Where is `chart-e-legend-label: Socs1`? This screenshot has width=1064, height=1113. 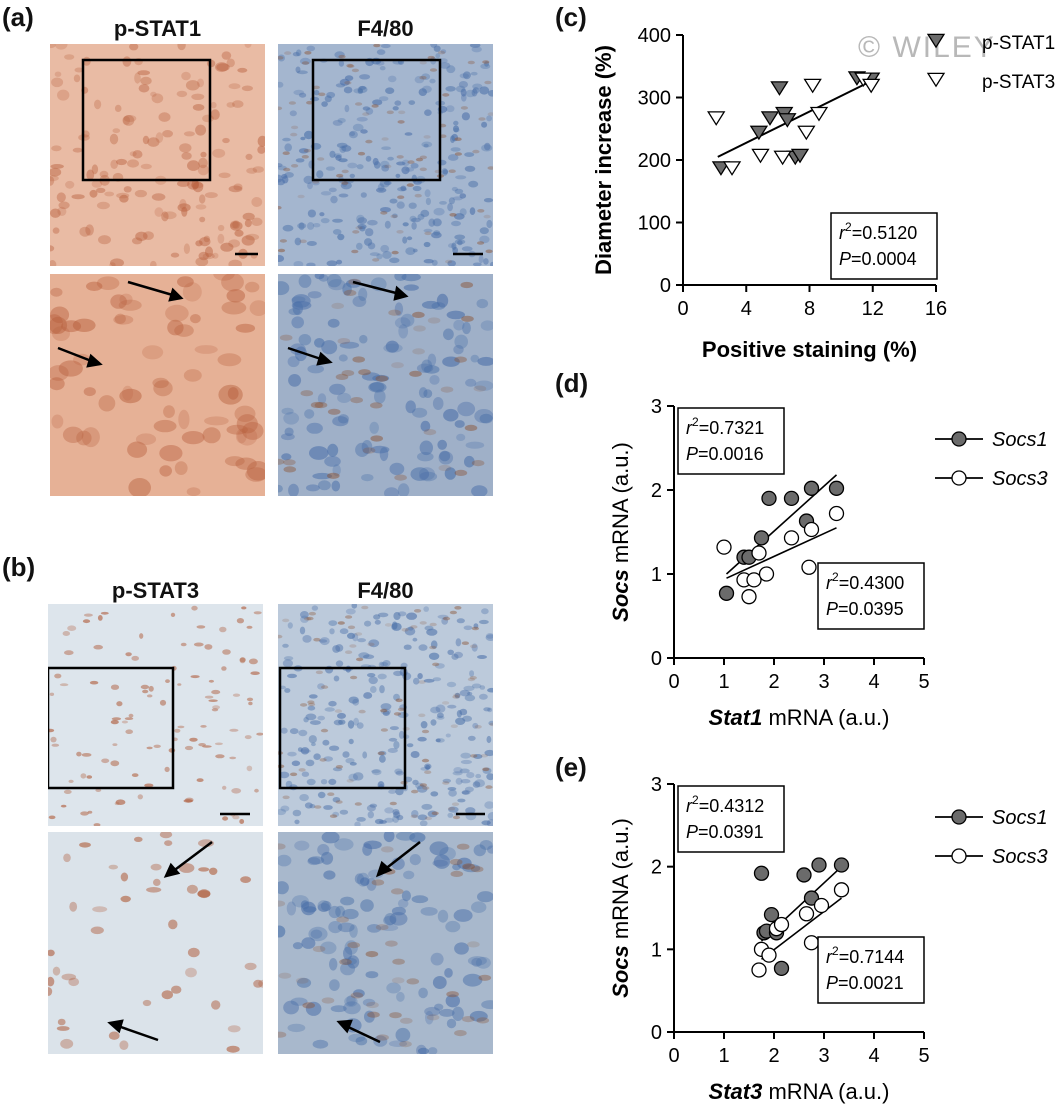 chart-e-legend-label: Socs1 is located at coordinates (1020, 818).